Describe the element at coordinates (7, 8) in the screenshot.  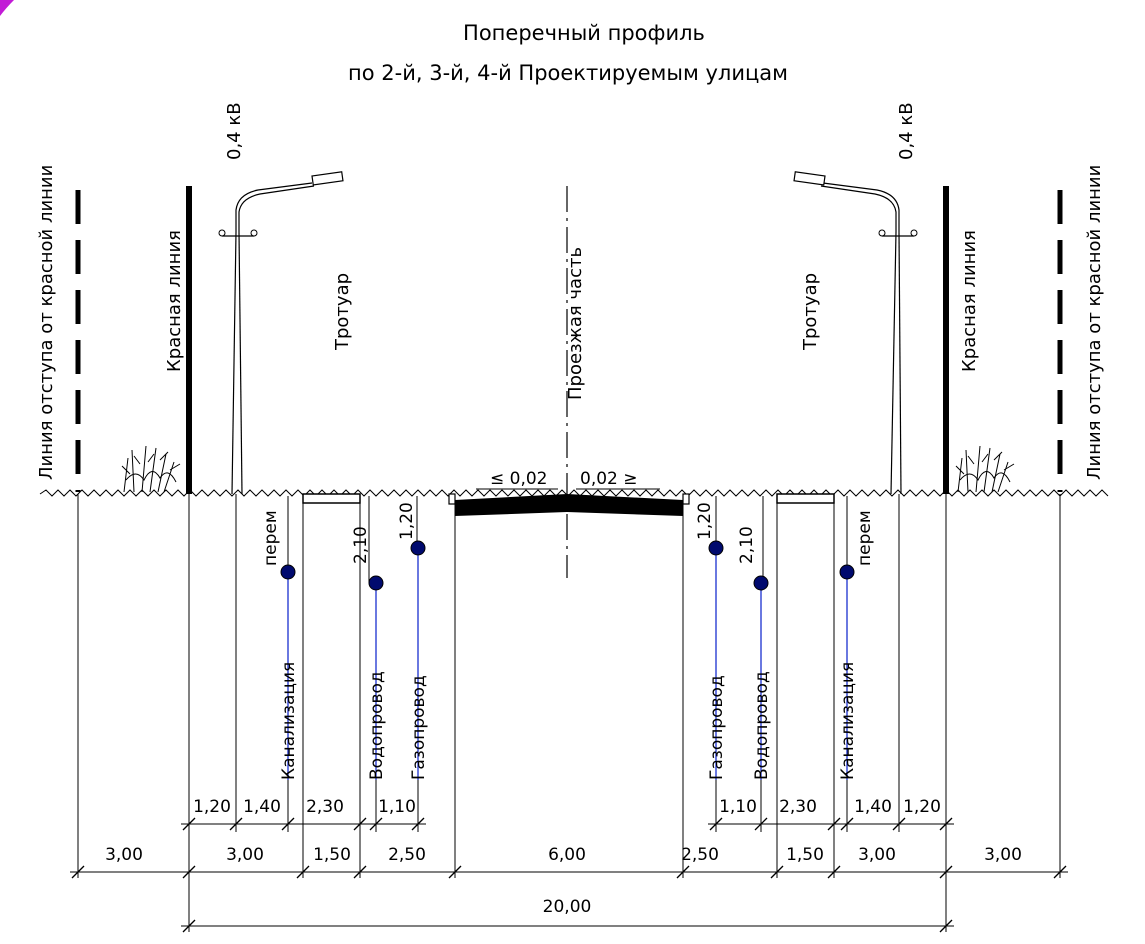
I see `corner-accent` at that location.